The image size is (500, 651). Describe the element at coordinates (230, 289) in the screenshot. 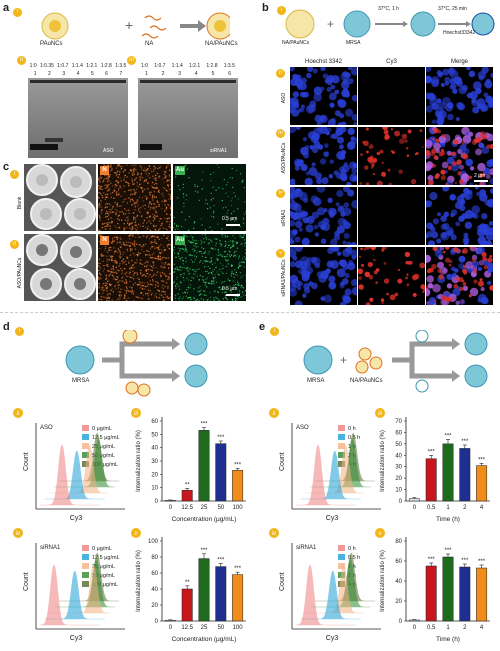

I see `c-scale-label-1: 0.5 μm` at that location.